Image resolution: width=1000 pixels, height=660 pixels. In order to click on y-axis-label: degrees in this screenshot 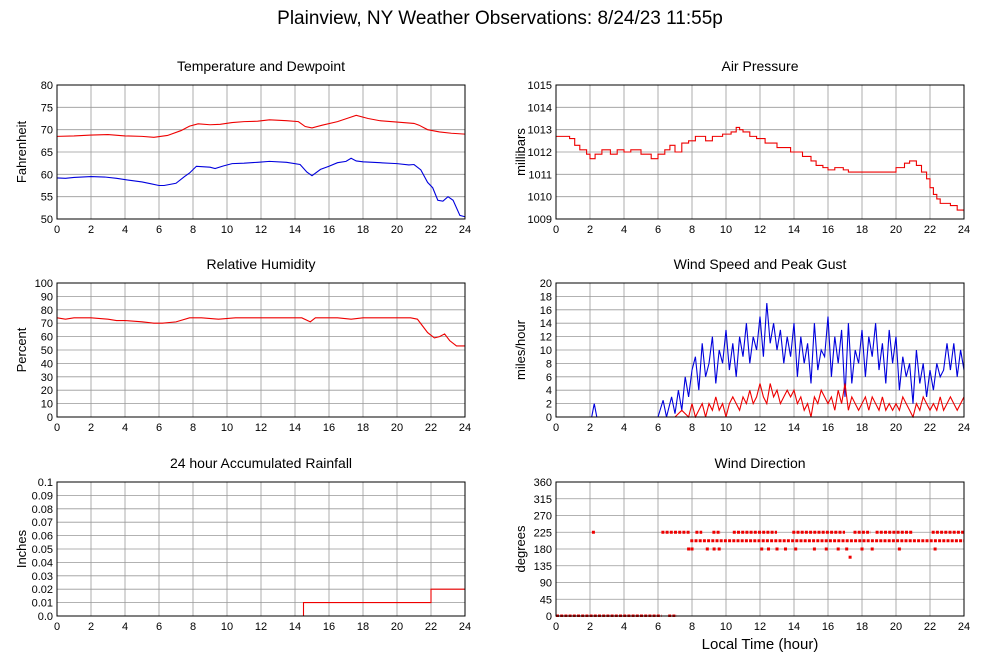, I will do `click(520, 548)`.